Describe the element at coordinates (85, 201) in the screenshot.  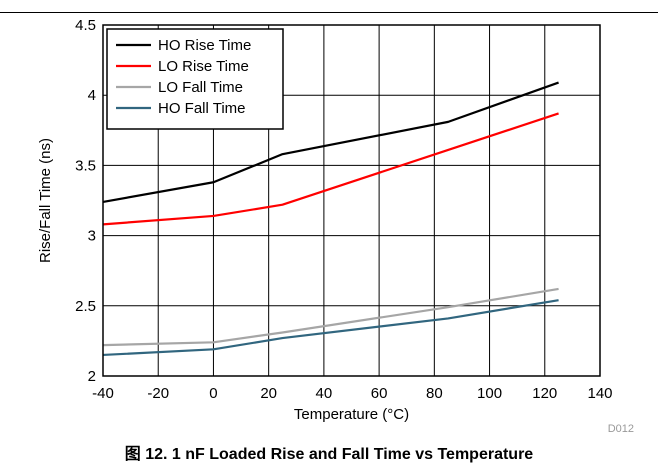
I see `y-tick-labels: 2 2.5 3 3.5 4 4.5` at that location.